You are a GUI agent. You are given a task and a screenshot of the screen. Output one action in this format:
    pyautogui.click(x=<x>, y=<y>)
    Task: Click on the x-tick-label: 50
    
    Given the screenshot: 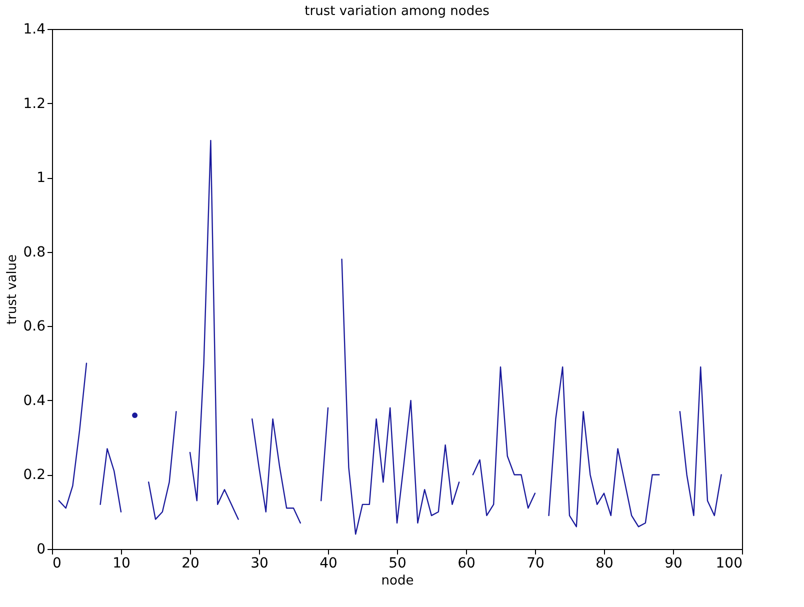 What is the action you would take?
    pyautogui.click(x=397, y=564)
    